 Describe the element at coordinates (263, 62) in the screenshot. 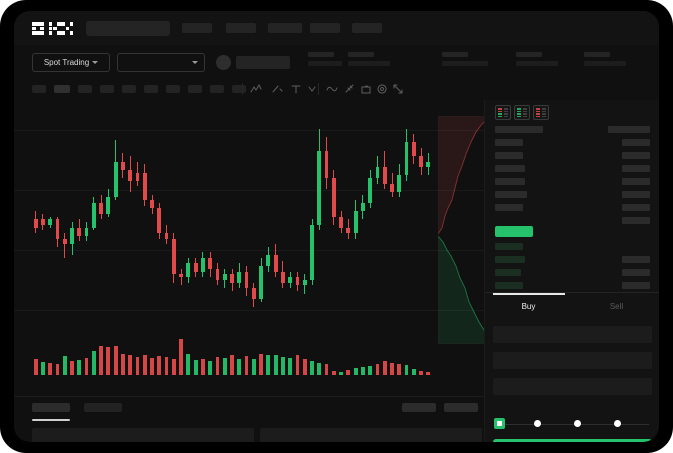

I see `pair-name-placeholder` at that location.